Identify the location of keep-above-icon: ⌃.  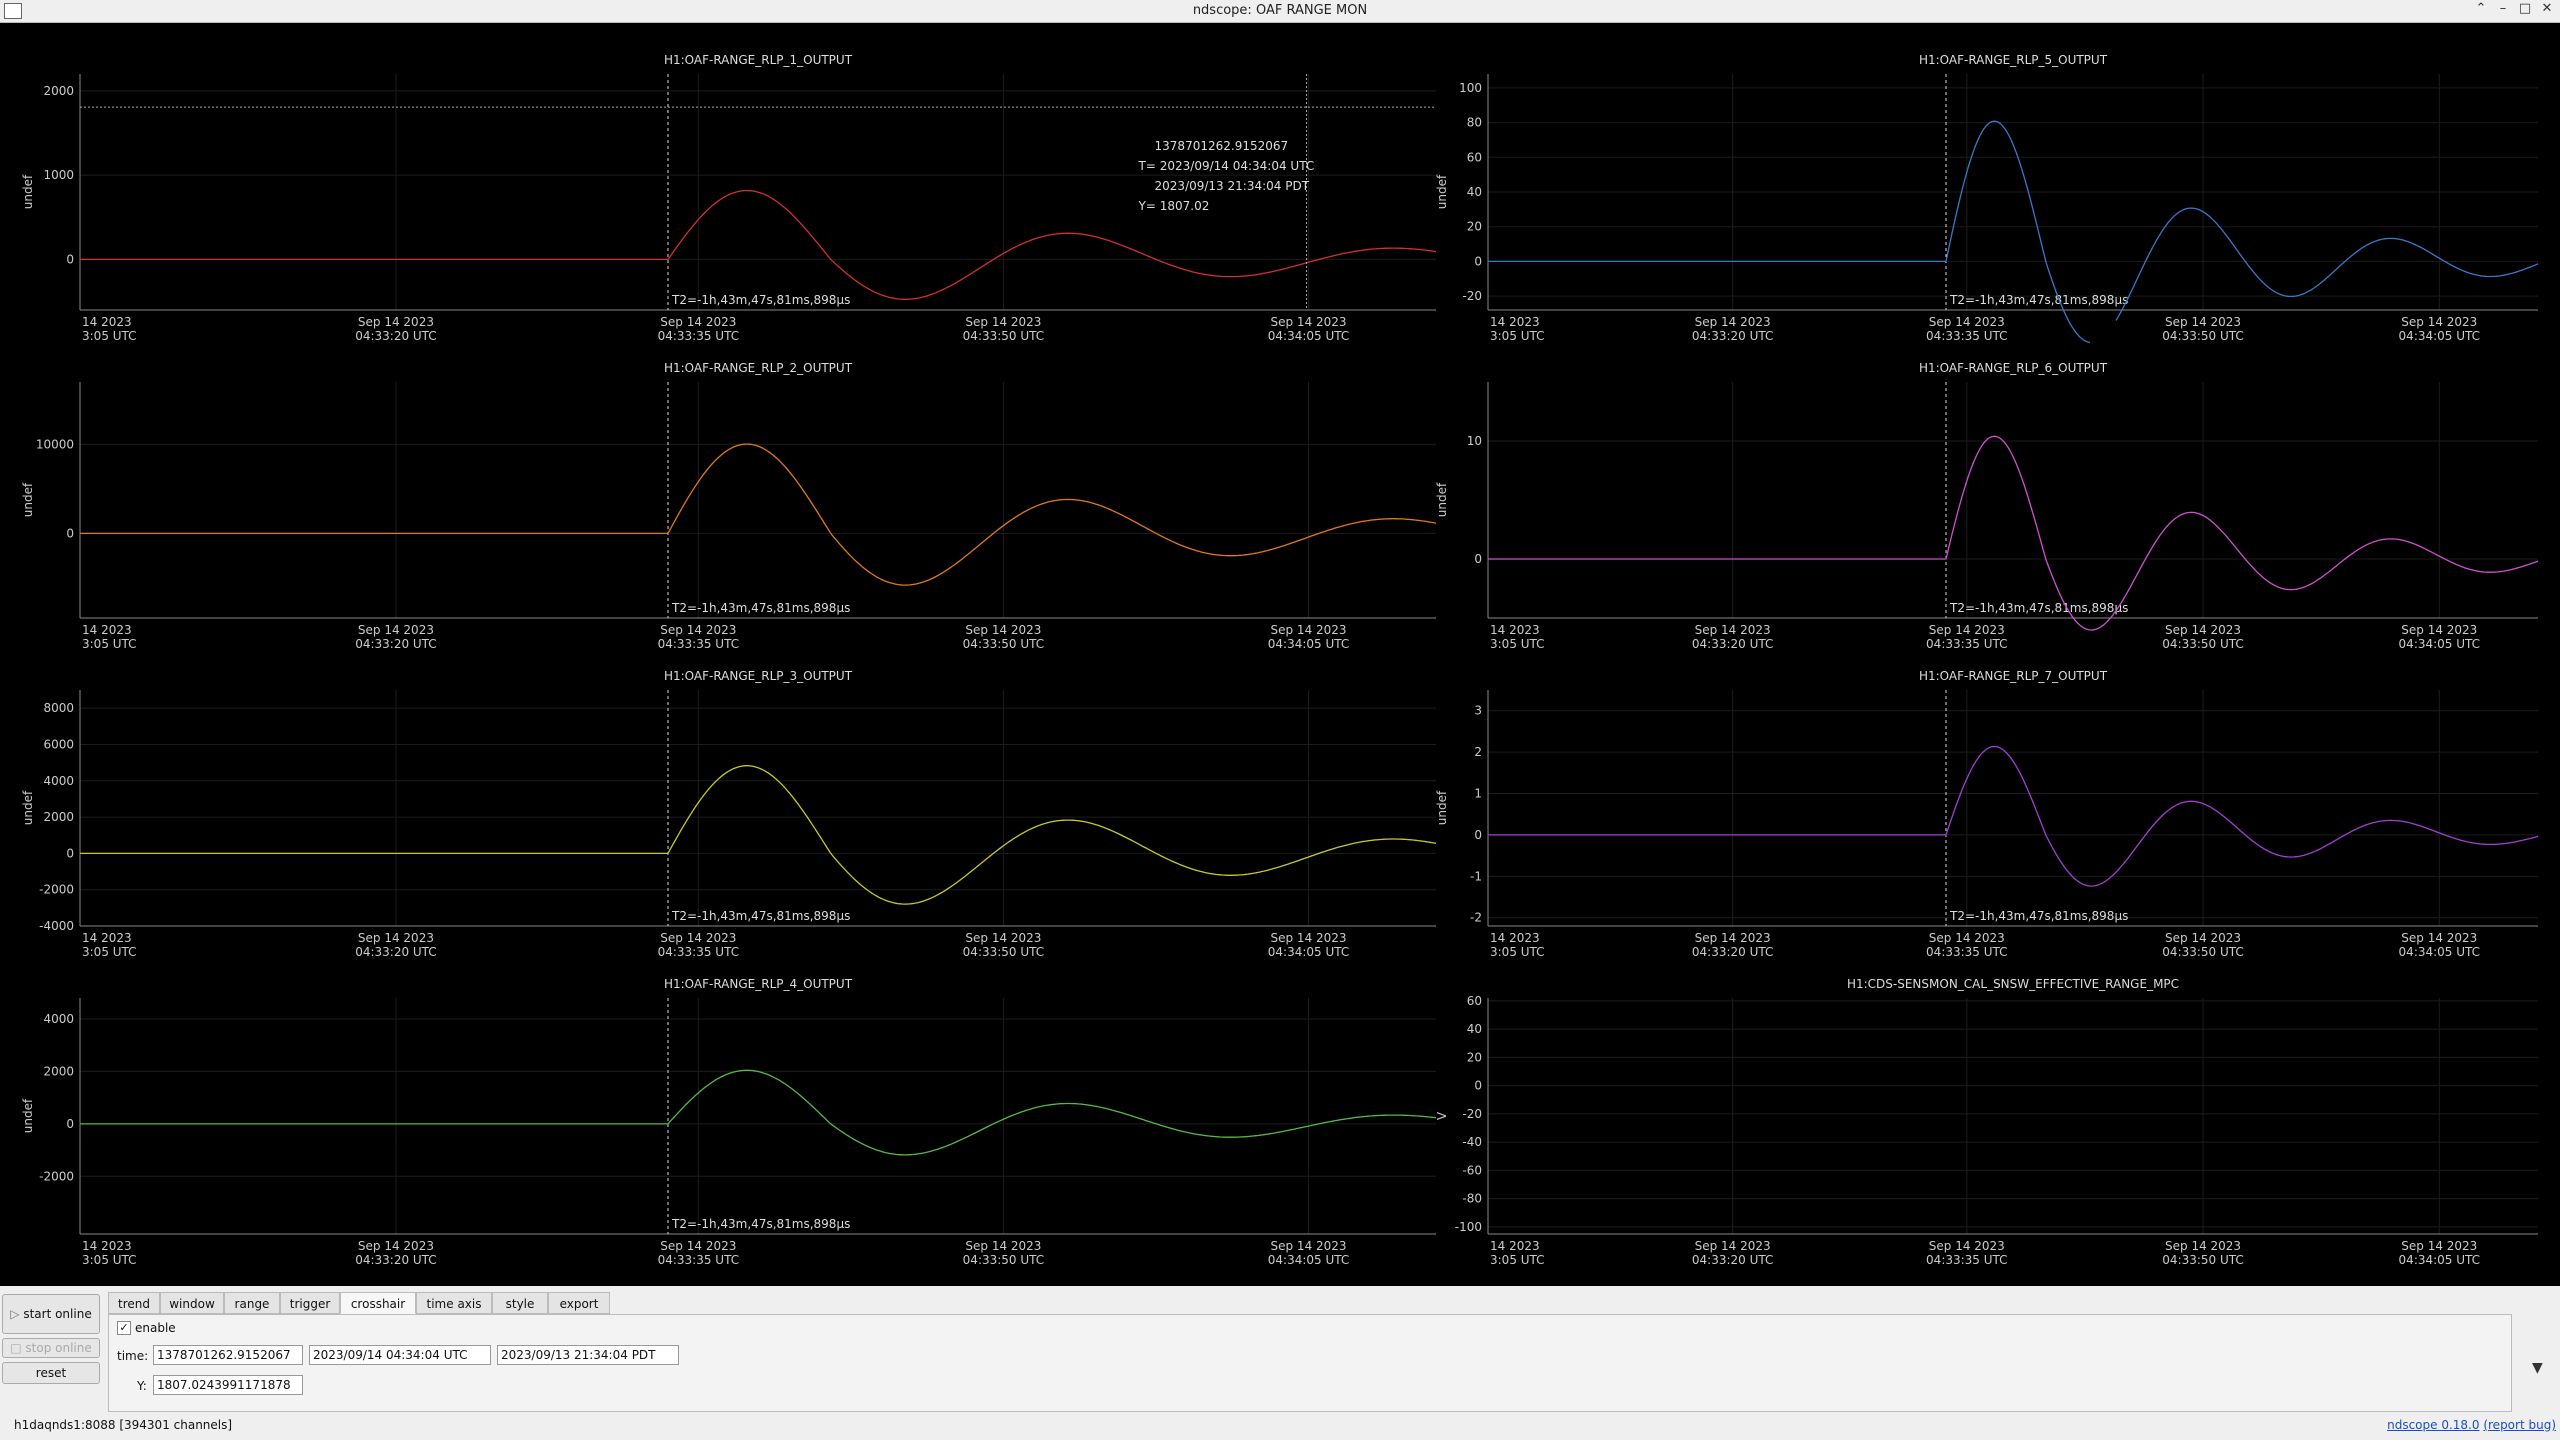
(2481, 8).